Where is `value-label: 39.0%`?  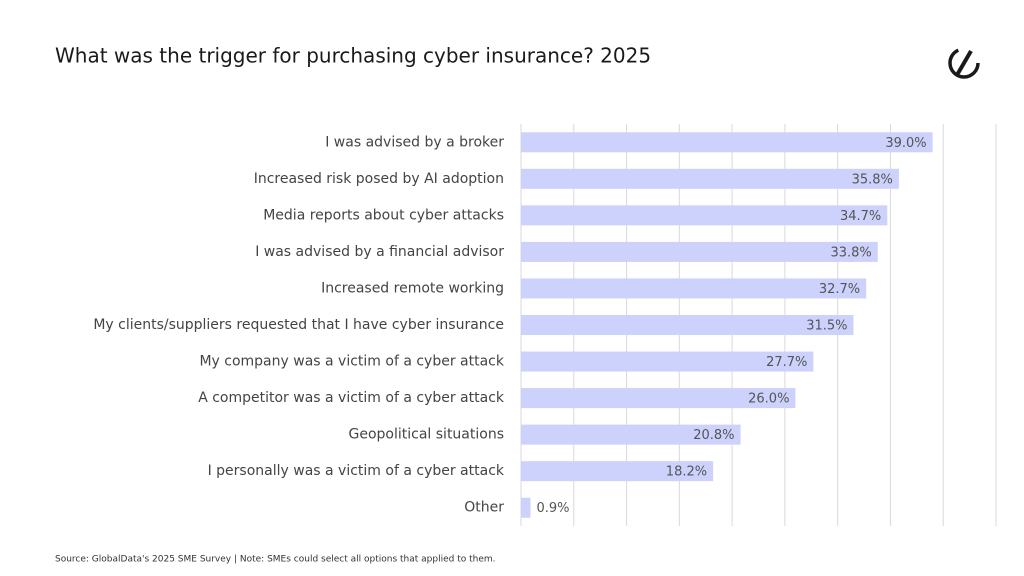 value-label: 39.0% is located at coordinates (905, 143).